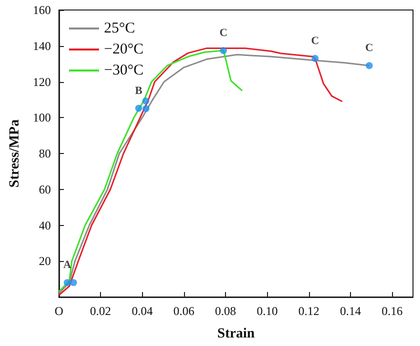 This screenshot has height=346, width=420. I want to click on y-tick-label: 20, so click(44, 261).